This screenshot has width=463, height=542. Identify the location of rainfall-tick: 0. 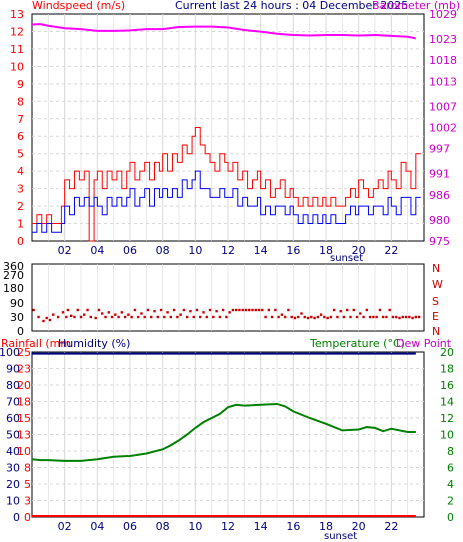
(27, 517).